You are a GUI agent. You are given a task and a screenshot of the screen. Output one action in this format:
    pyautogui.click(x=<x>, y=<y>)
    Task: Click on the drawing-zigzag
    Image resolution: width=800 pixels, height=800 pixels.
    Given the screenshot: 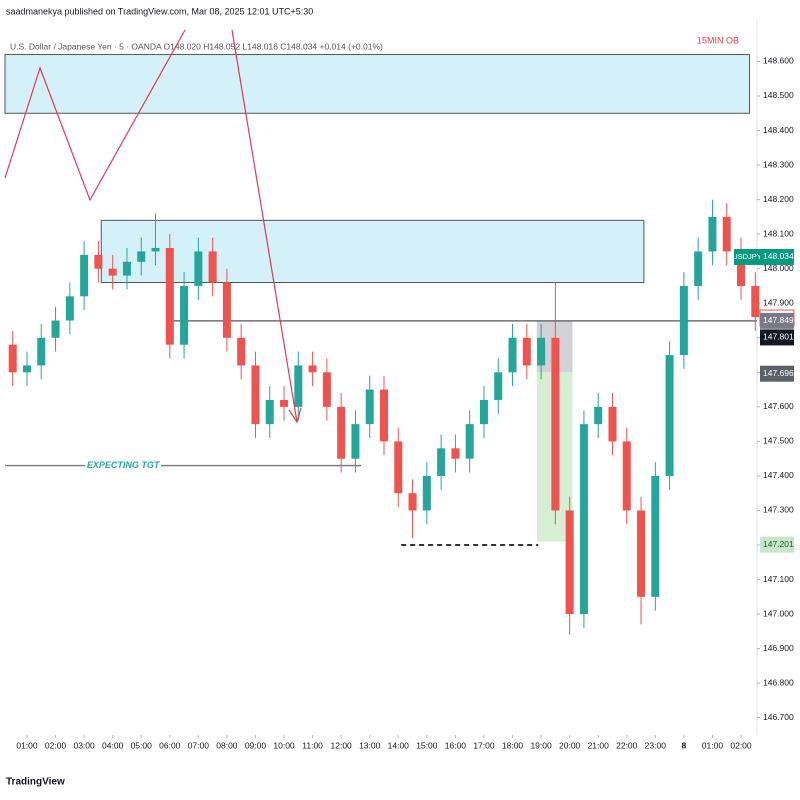 What is the action you would take?
    pyautogui.click(x=95, y=115)
    